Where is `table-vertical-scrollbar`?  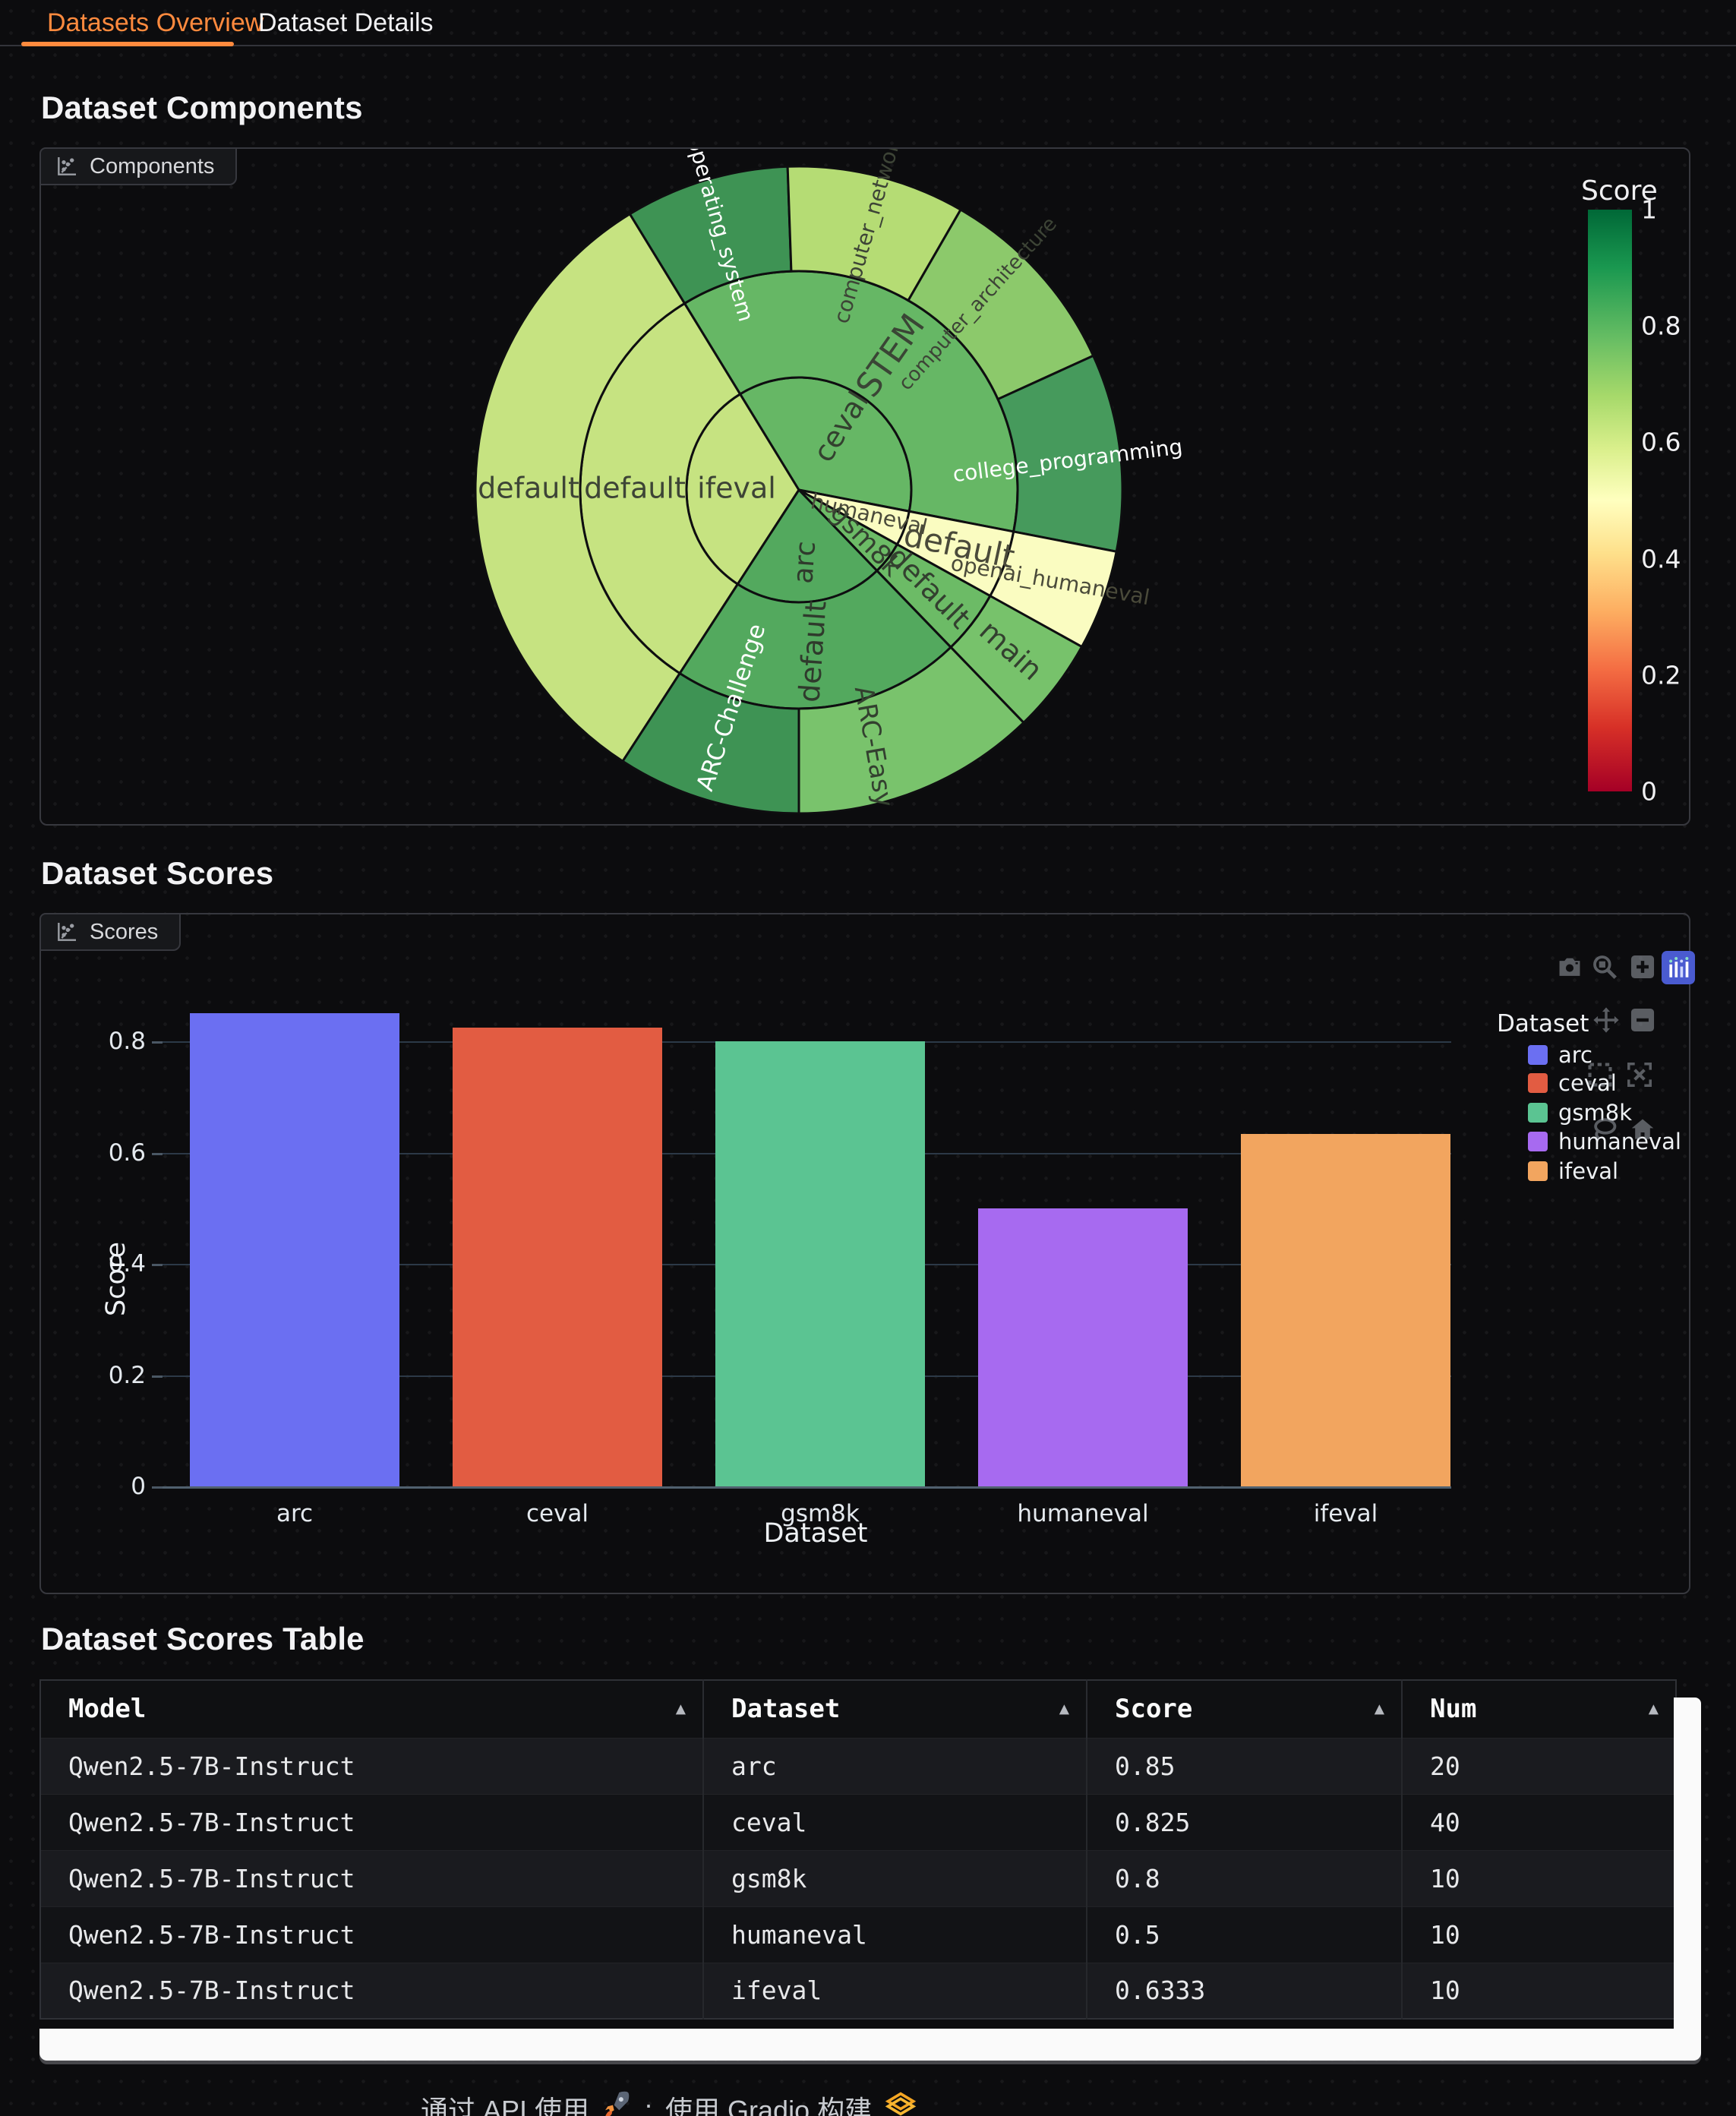 table-vertical-scrollbar is located at coordinates (1687, 1863).